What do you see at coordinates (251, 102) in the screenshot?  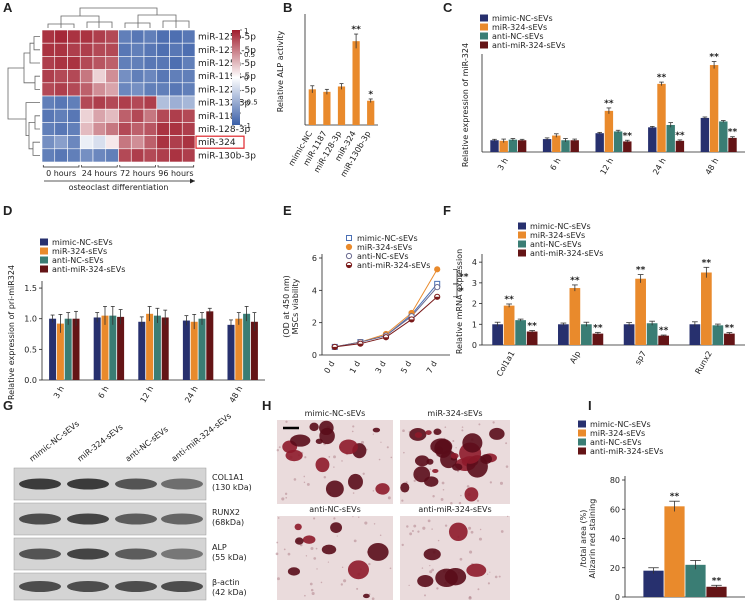 I see `colorbar-label: -0.5` at bounding box center [251, 102].